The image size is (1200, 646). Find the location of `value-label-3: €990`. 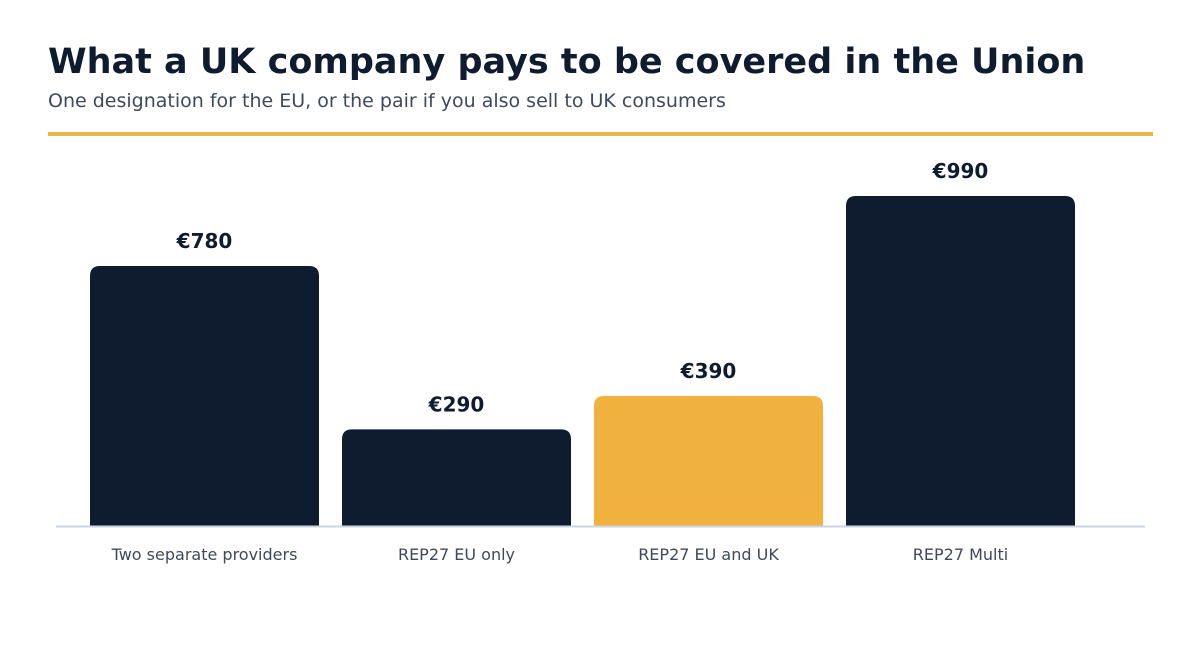

value-label-3: €990 is located at coordinates (960, 171).